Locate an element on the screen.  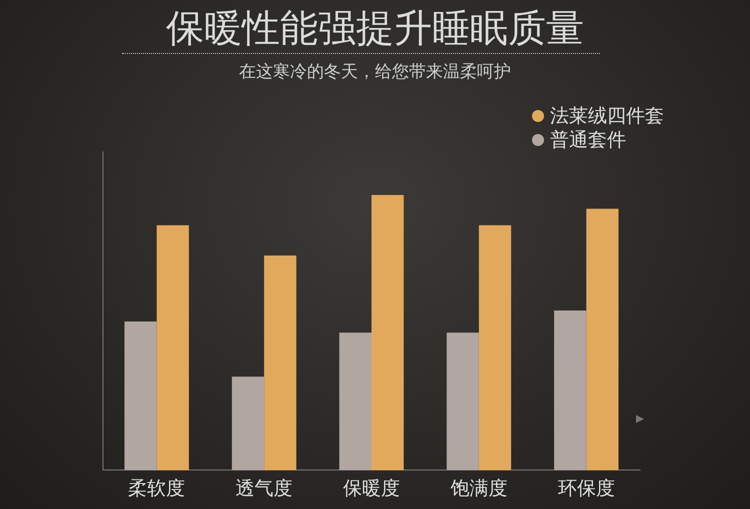
x-tick-label: 保暖度 is located at coordinates (371, 489).